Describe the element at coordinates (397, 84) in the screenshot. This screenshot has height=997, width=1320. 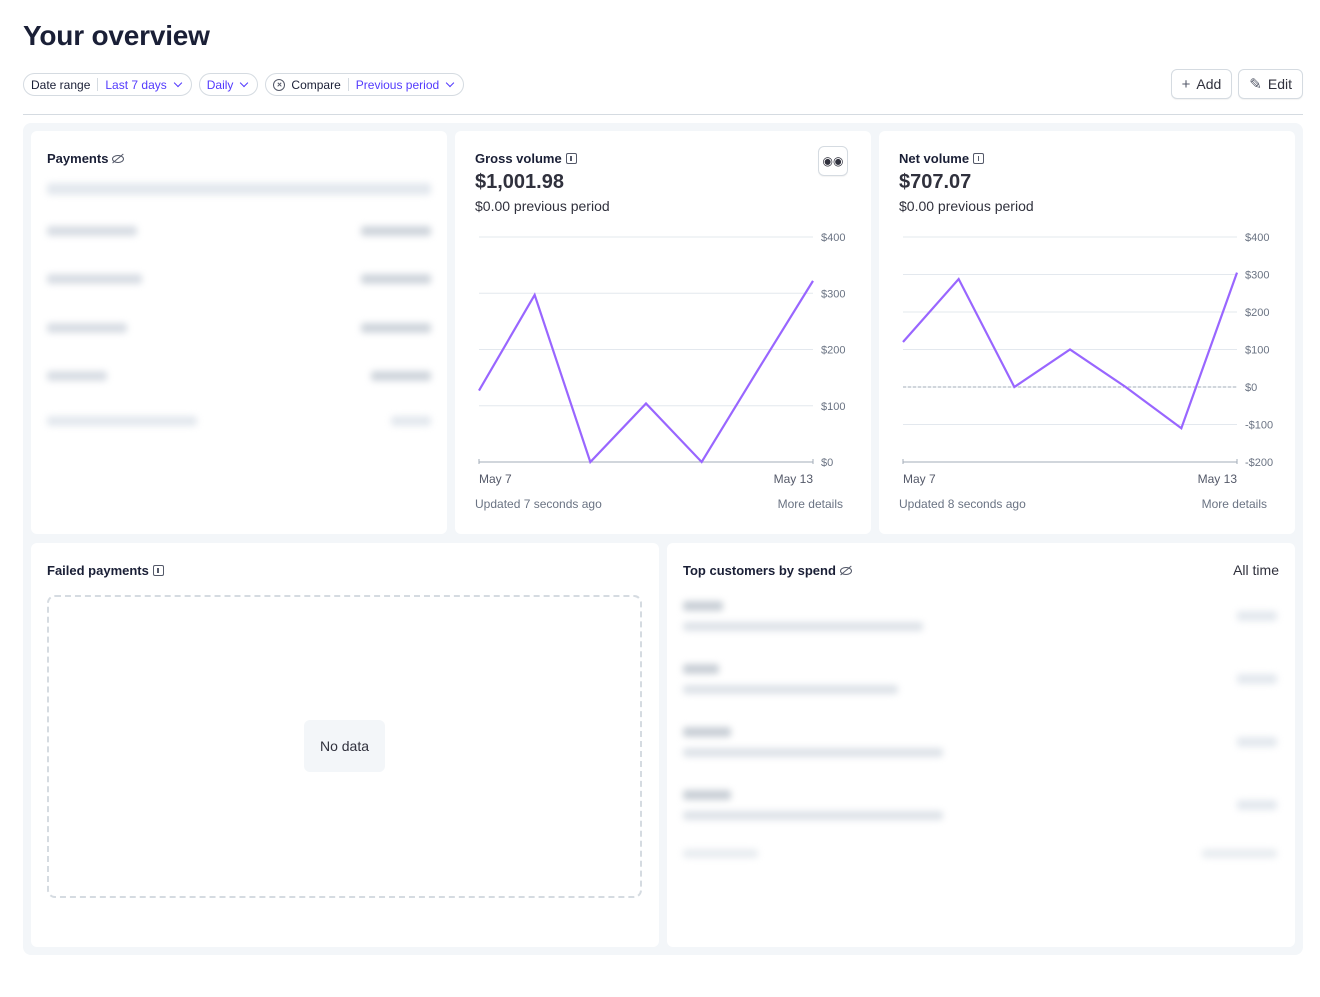
I see `compare-value: Previous period` at that location.